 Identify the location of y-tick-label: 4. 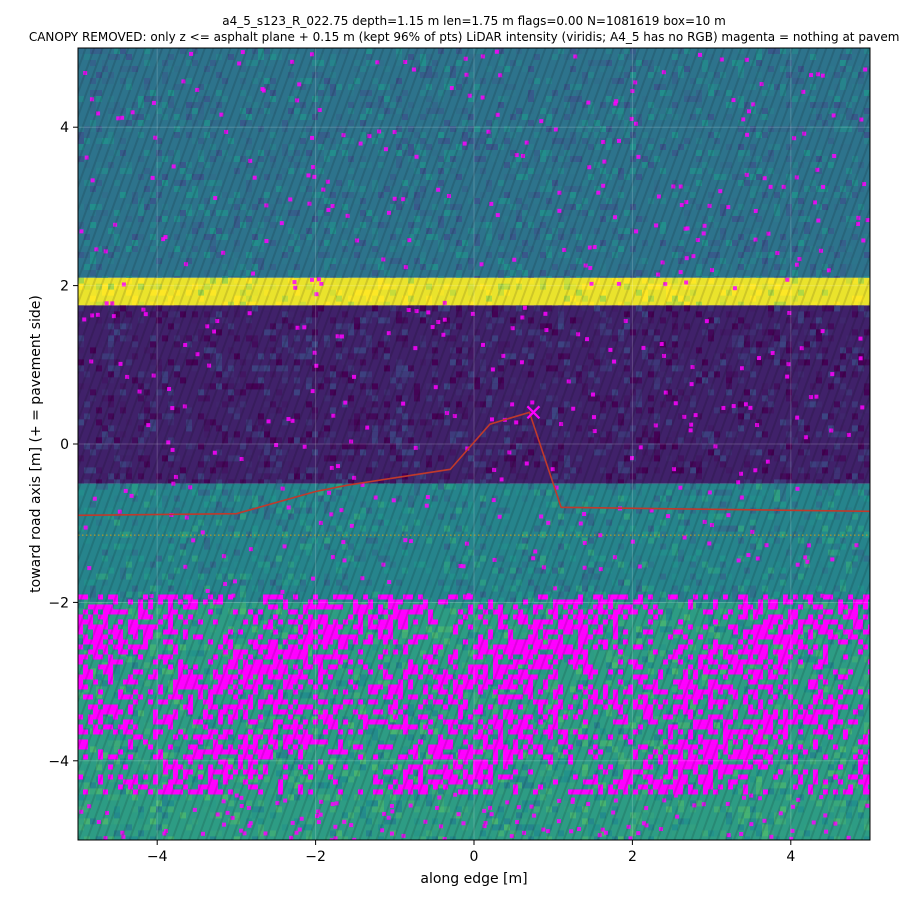
(64, 128).